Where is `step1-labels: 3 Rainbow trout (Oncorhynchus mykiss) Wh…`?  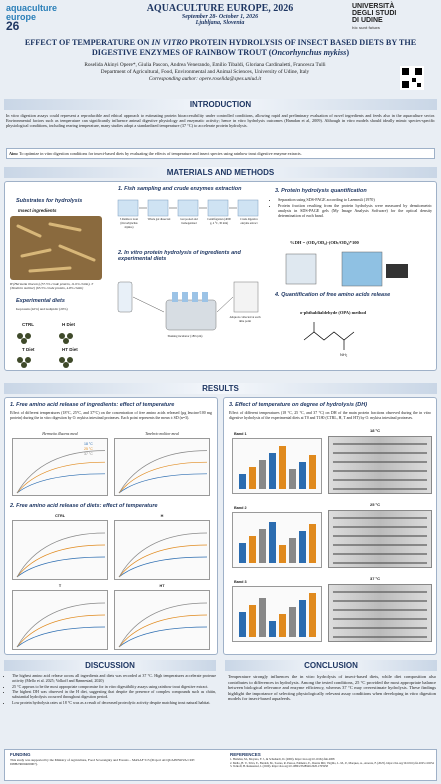 step1-labels: 3 Rainbow trout (Oncorhynchus mykiss) Wh… is located at coordinates (189, 224).